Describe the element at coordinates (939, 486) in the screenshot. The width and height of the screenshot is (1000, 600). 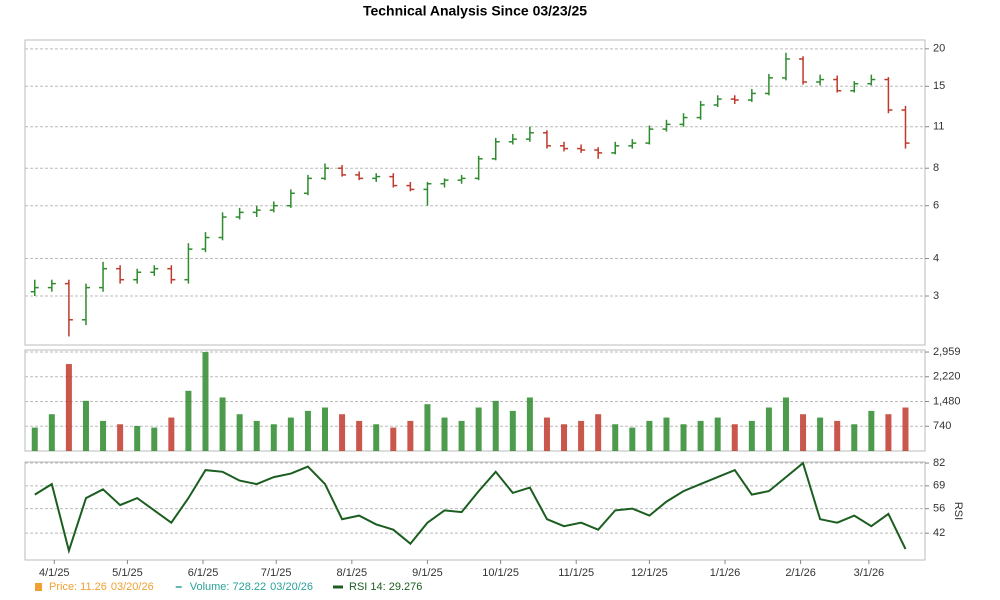
I see `y-tick-label: 69` at that location.